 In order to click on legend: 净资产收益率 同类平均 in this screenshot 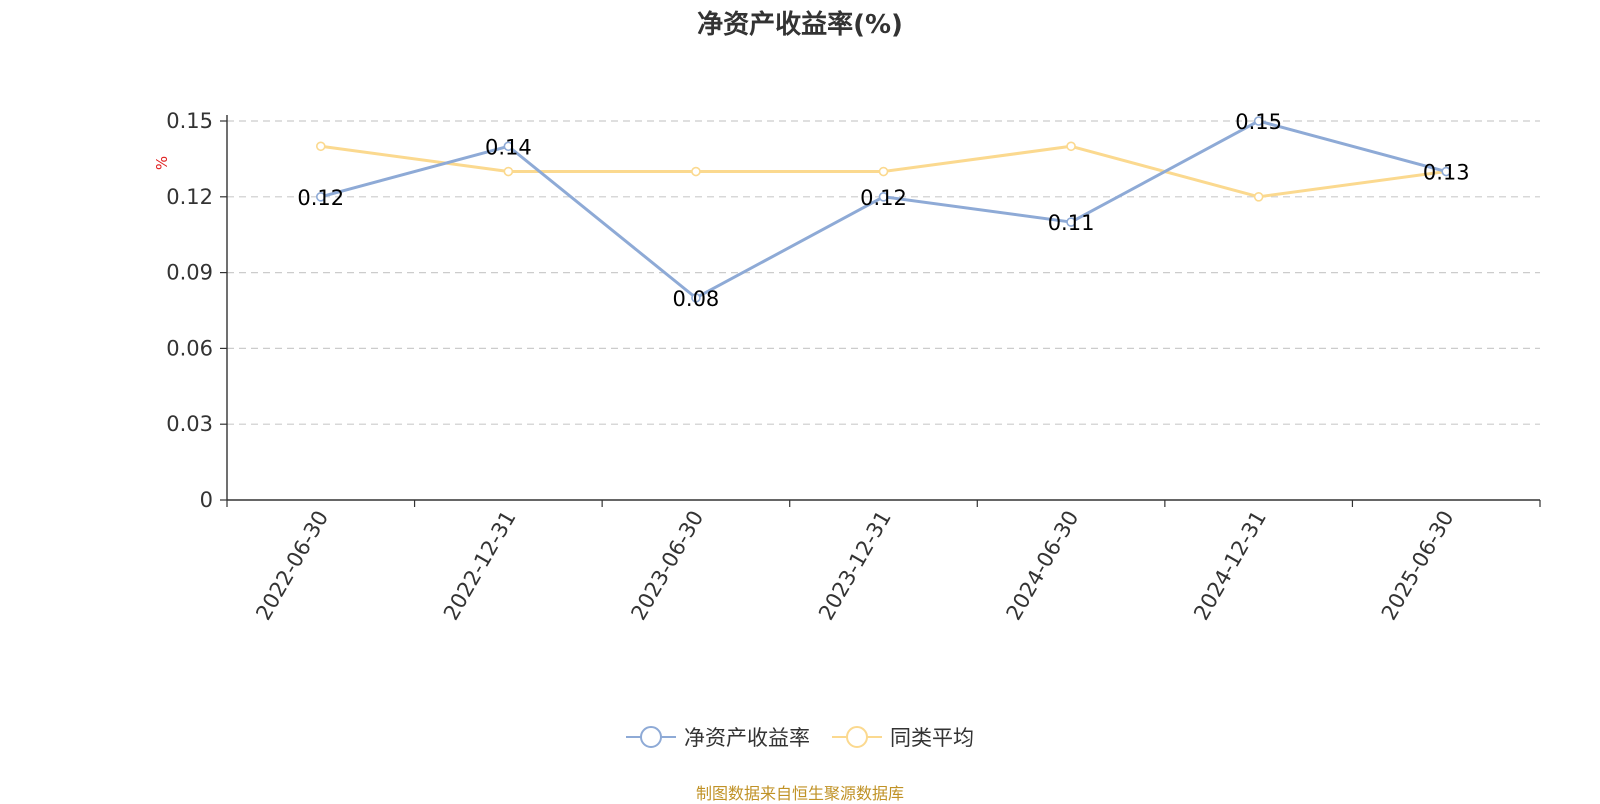, I will do `click(800, 737)`.